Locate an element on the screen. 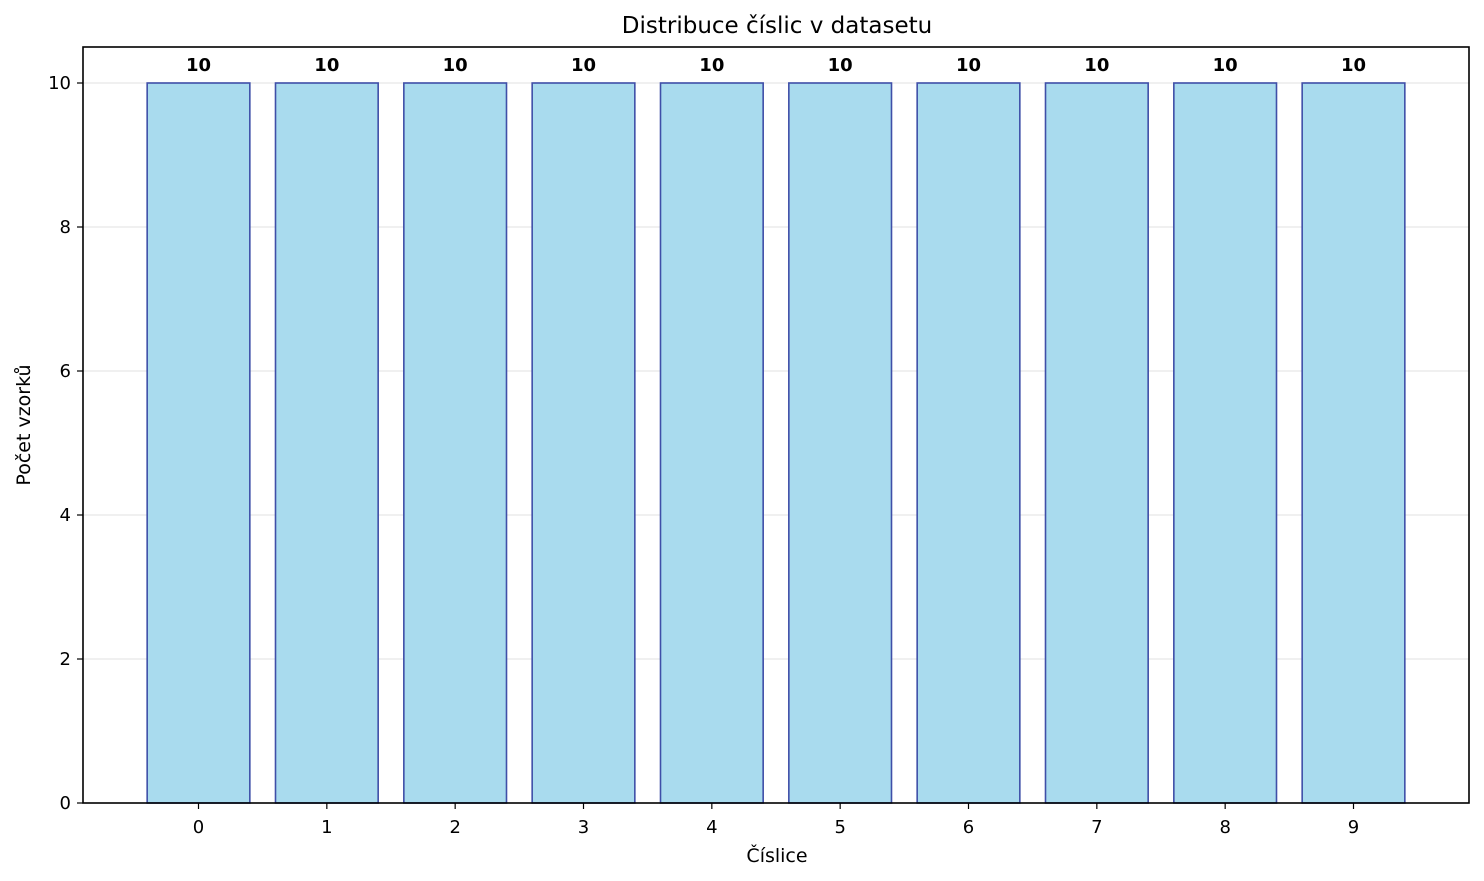 The height and width of the screenshot is (881, 1484). x-axis-label: Číslice is located at coordinates (776, 855).